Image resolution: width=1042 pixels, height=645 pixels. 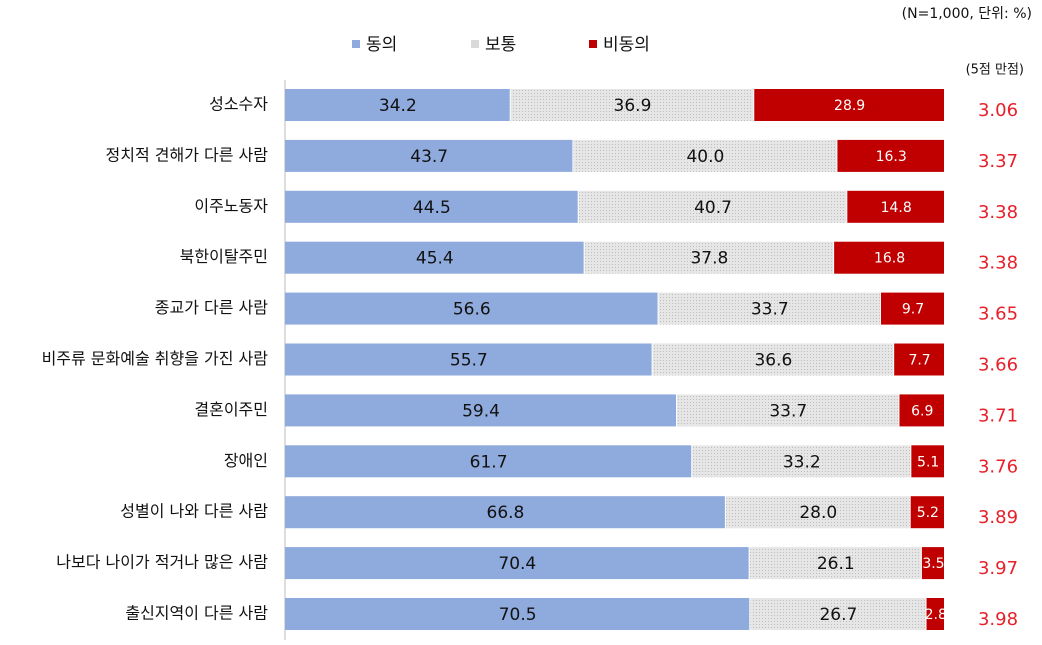 What do you see at coordinates (231, 205) in the screenshot?
I see `category-label: 이주노동자` at bounding box center [231, 205].